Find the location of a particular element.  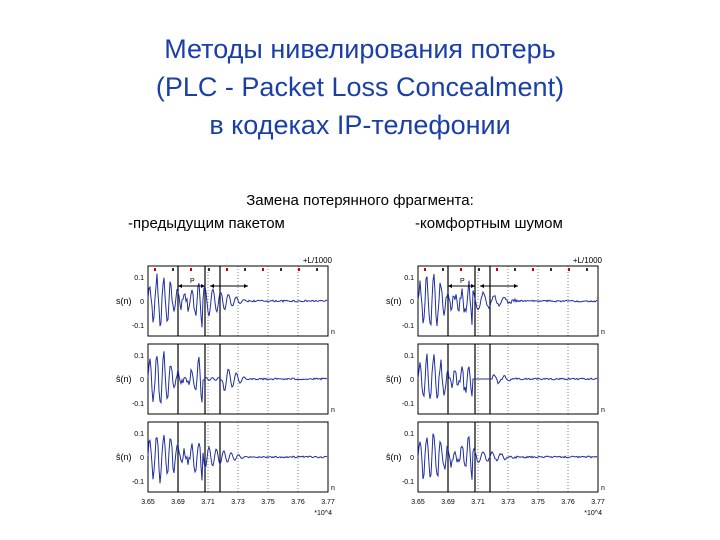

title-line: в кодеках IP-телефонии is located at coordinates (360, 125).